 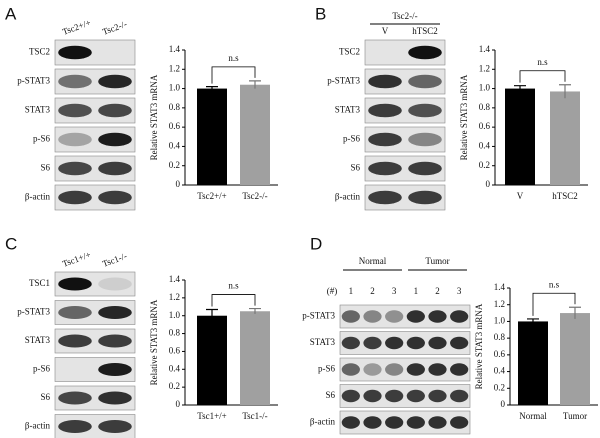 What do you see at coordinates (404, 16) in the screenshot?
I see `group-label: Tsc2-/-` at bounding box center [404, 16].